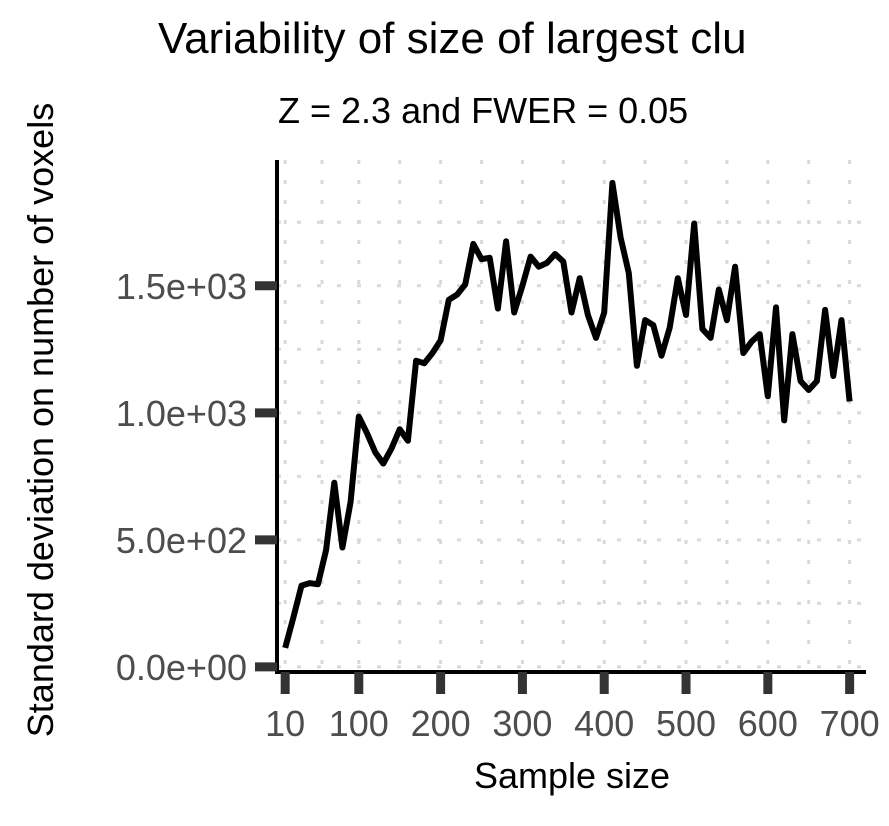 Image resolution: width=889 pixels, height=826 pixels. I want to click on x-tick-label: 700, so click(850, 723).